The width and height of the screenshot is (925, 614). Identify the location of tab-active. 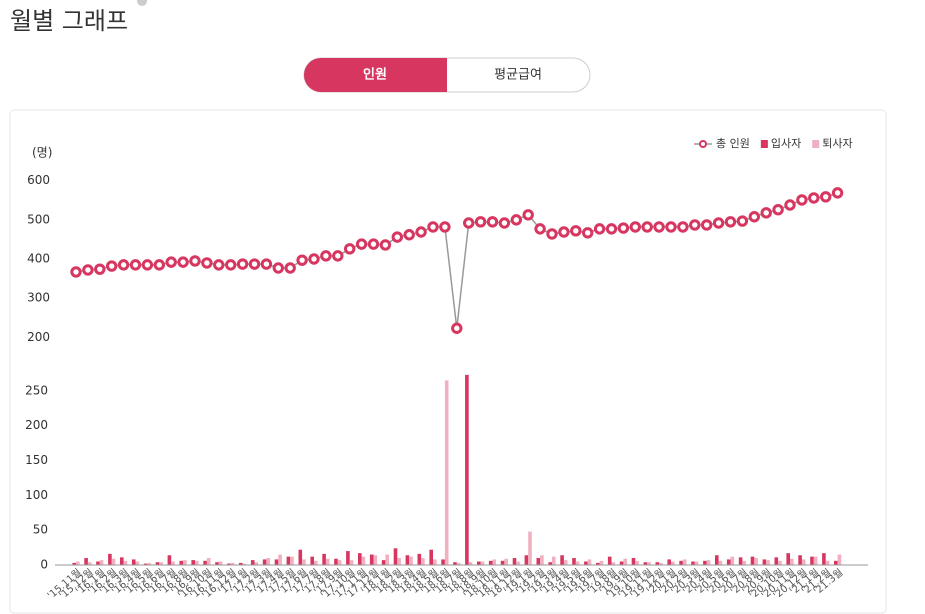
(375, 75).